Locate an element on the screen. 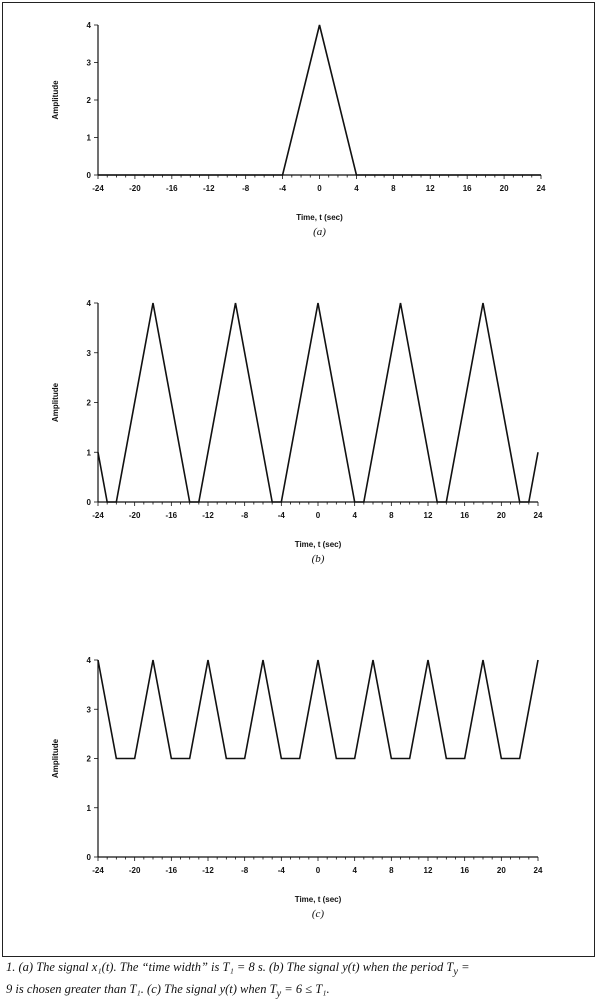 This screenshot has height=1002, width=598. caption-subscript-1: y is located at coordinates (455, 972).